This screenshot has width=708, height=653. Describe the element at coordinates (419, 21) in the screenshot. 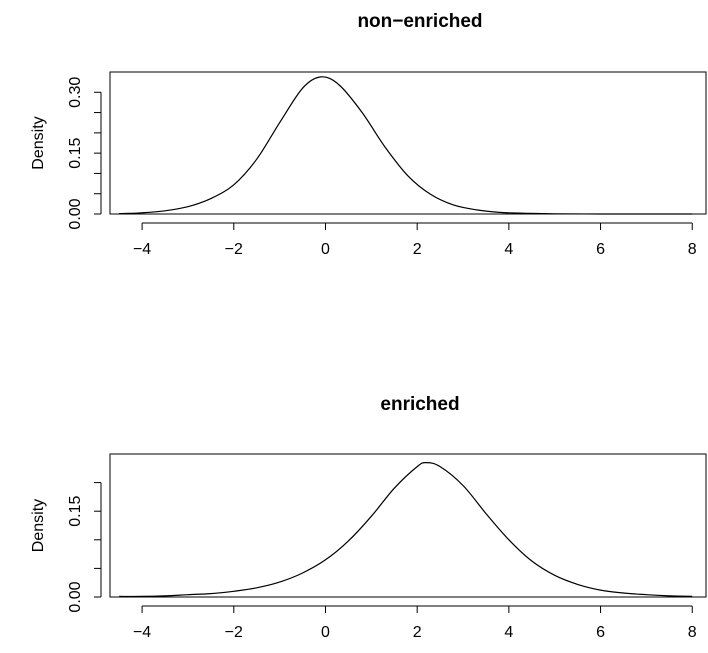

I see `chart-title: non−enriched` at that location.